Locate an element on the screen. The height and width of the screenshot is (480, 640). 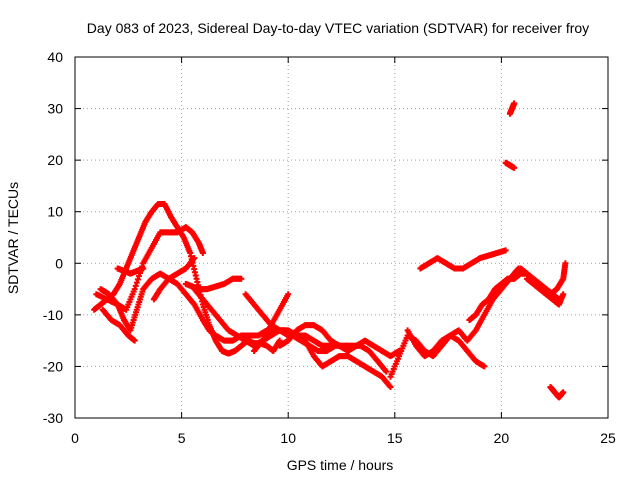
y-tick-label: 40 is located at coordinates (55, 57).